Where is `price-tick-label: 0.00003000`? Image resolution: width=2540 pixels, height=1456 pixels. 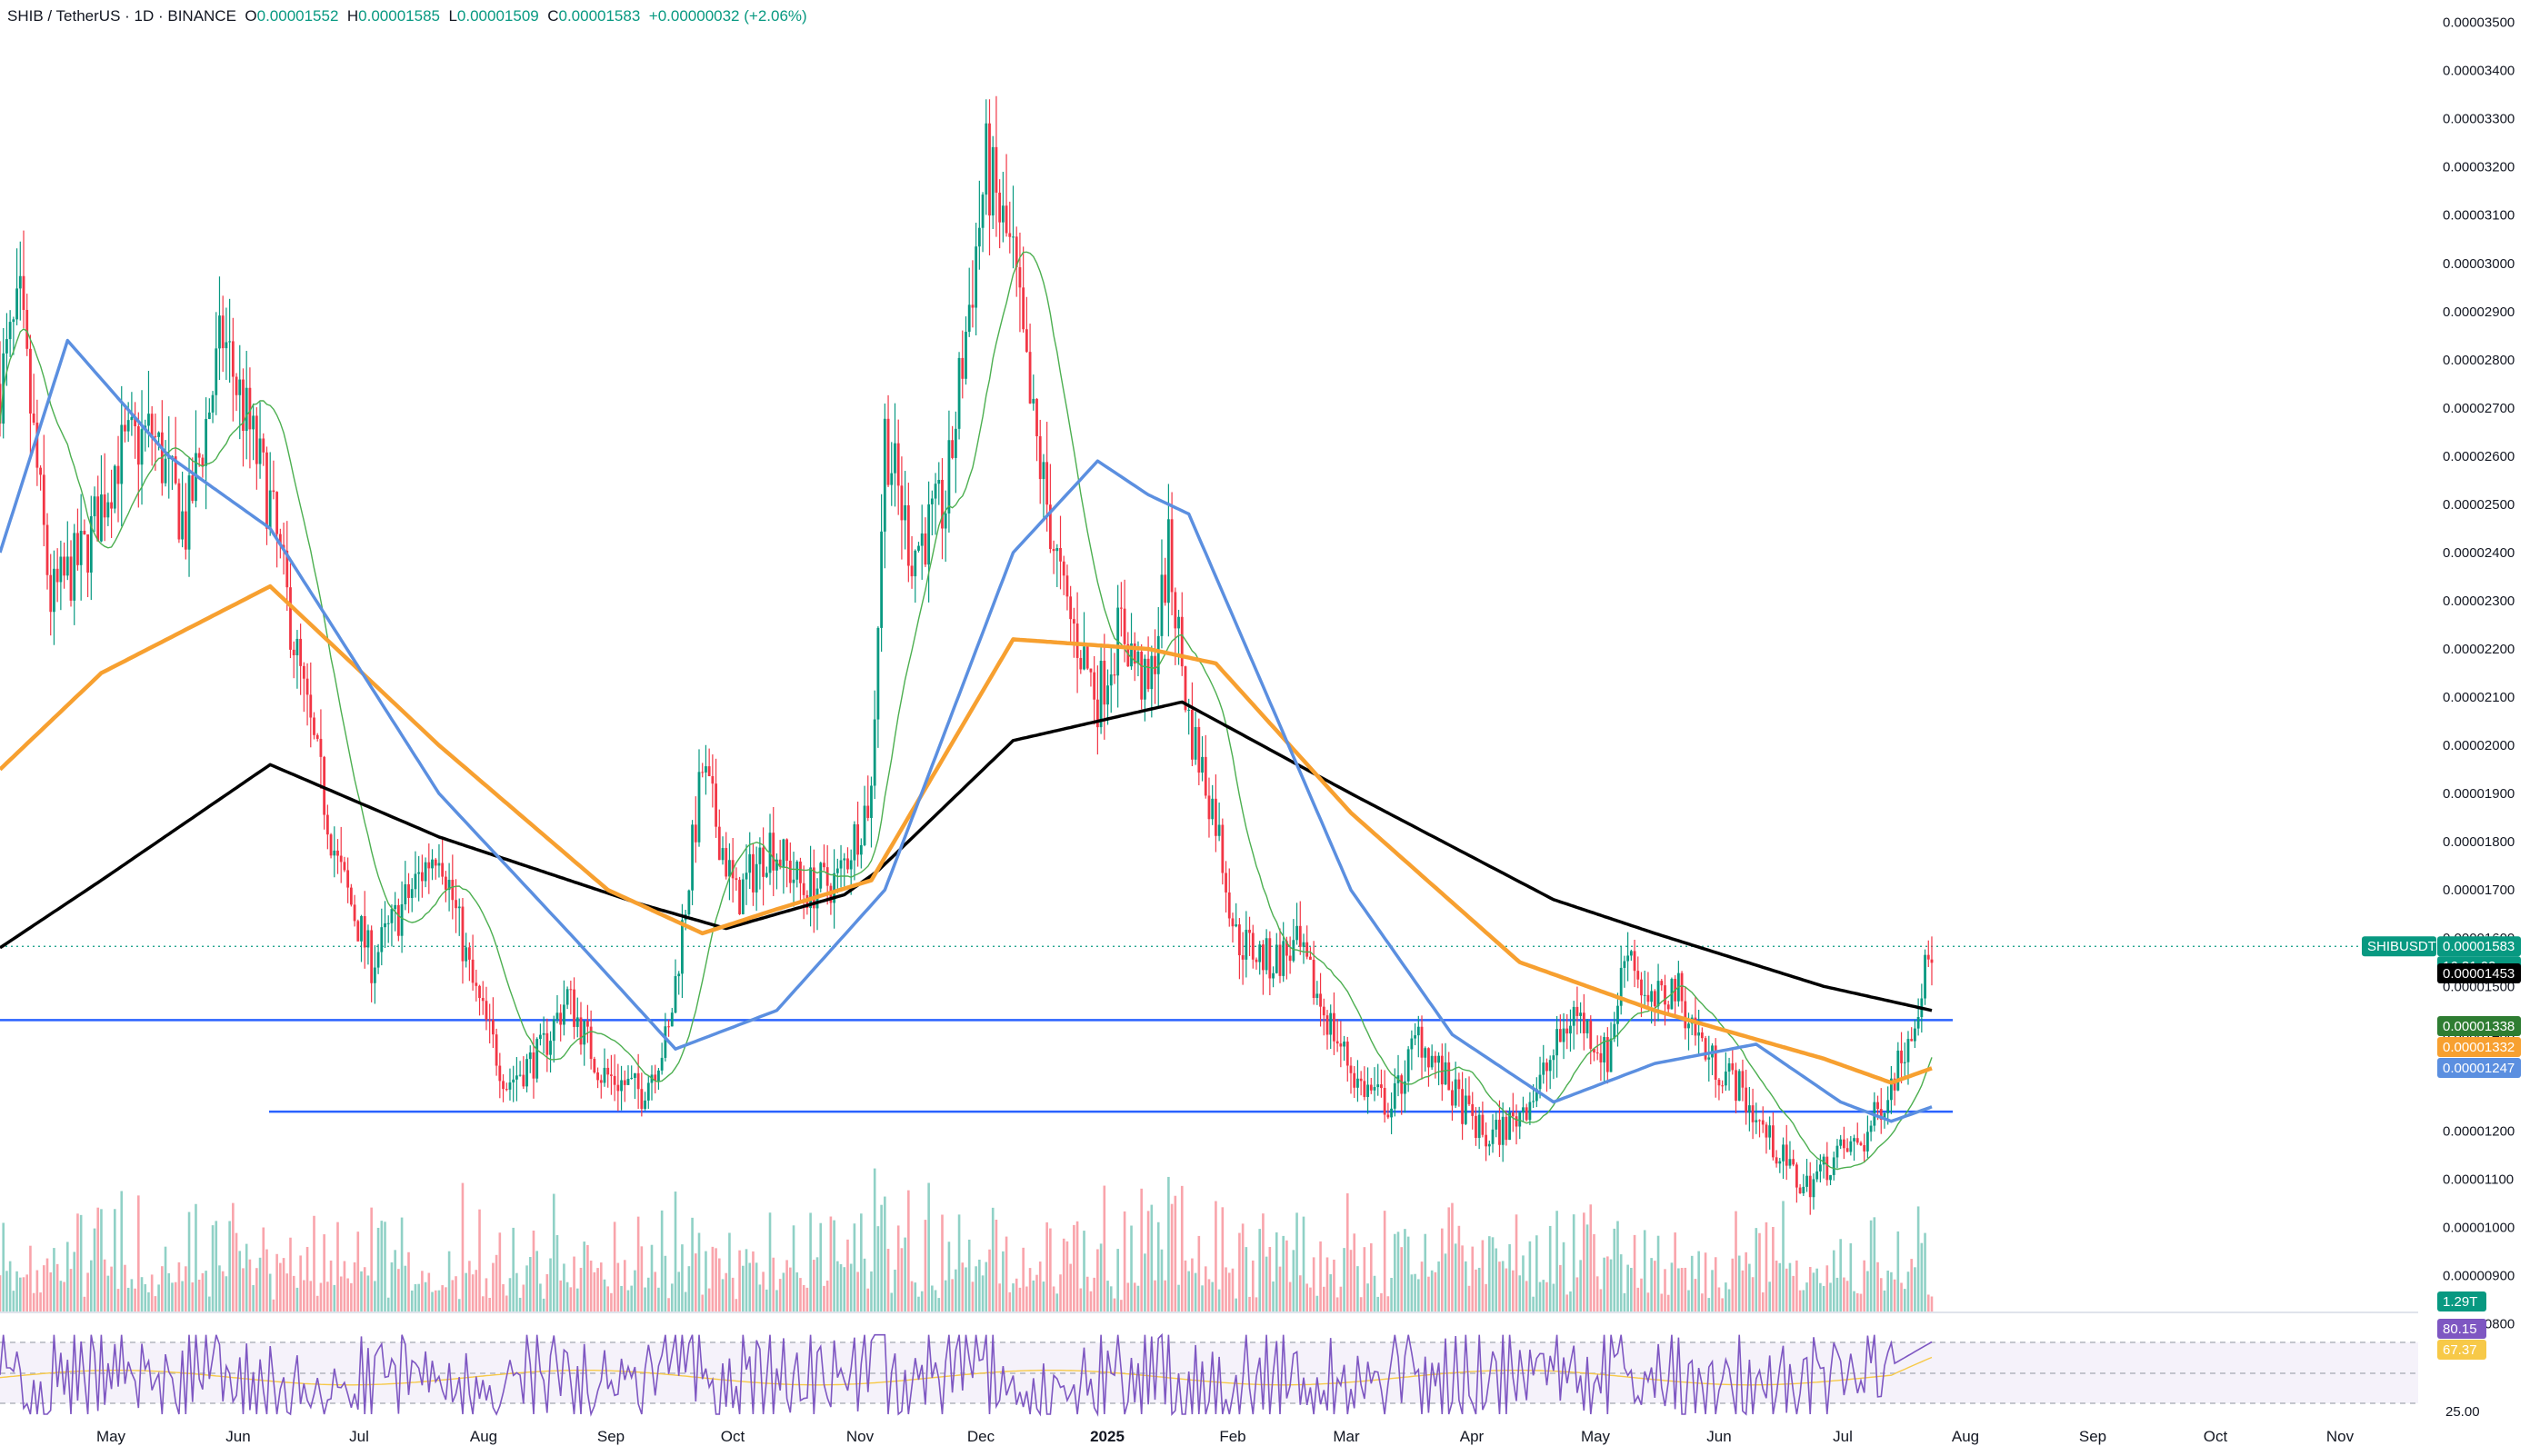
price-tick-label: 0.00003000 is located at coordinates (2479, 264).